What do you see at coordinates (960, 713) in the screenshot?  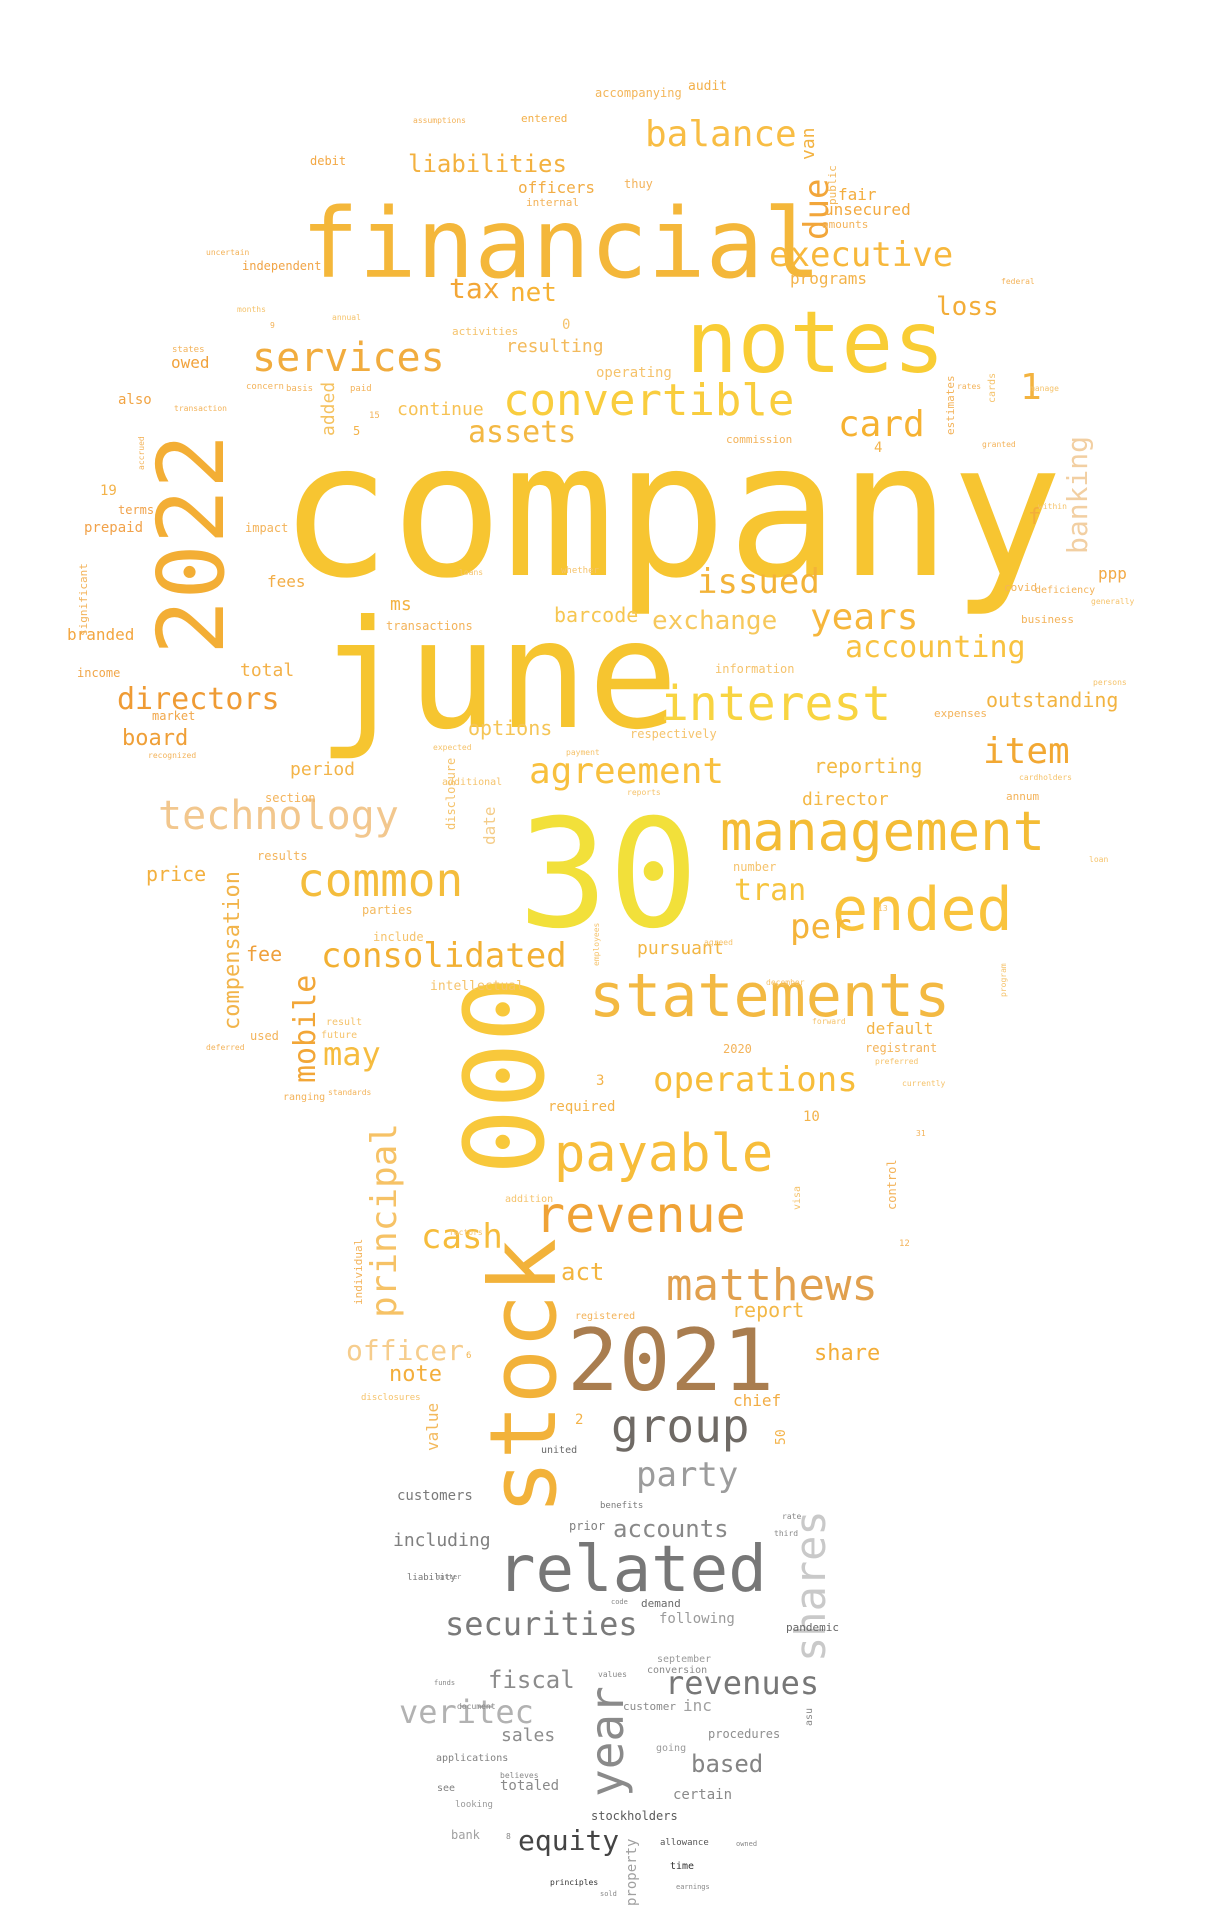 I see `word: expenses` at bounding box center [960, 713].